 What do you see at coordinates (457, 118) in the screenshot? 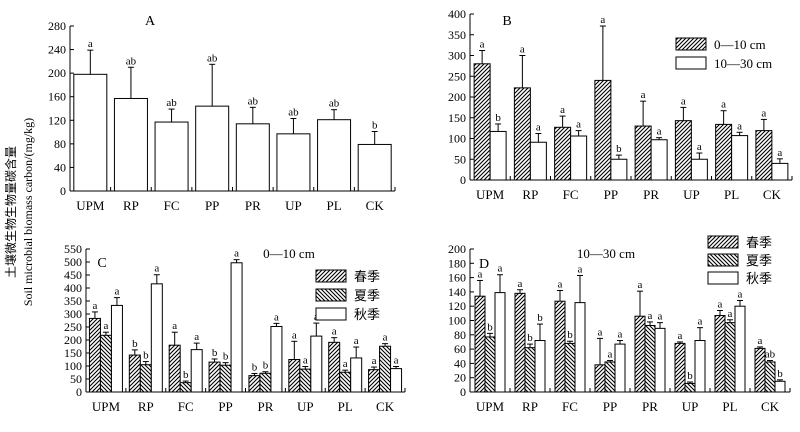
I see `y-tick-label: 150` at bounding box center [457, 118].